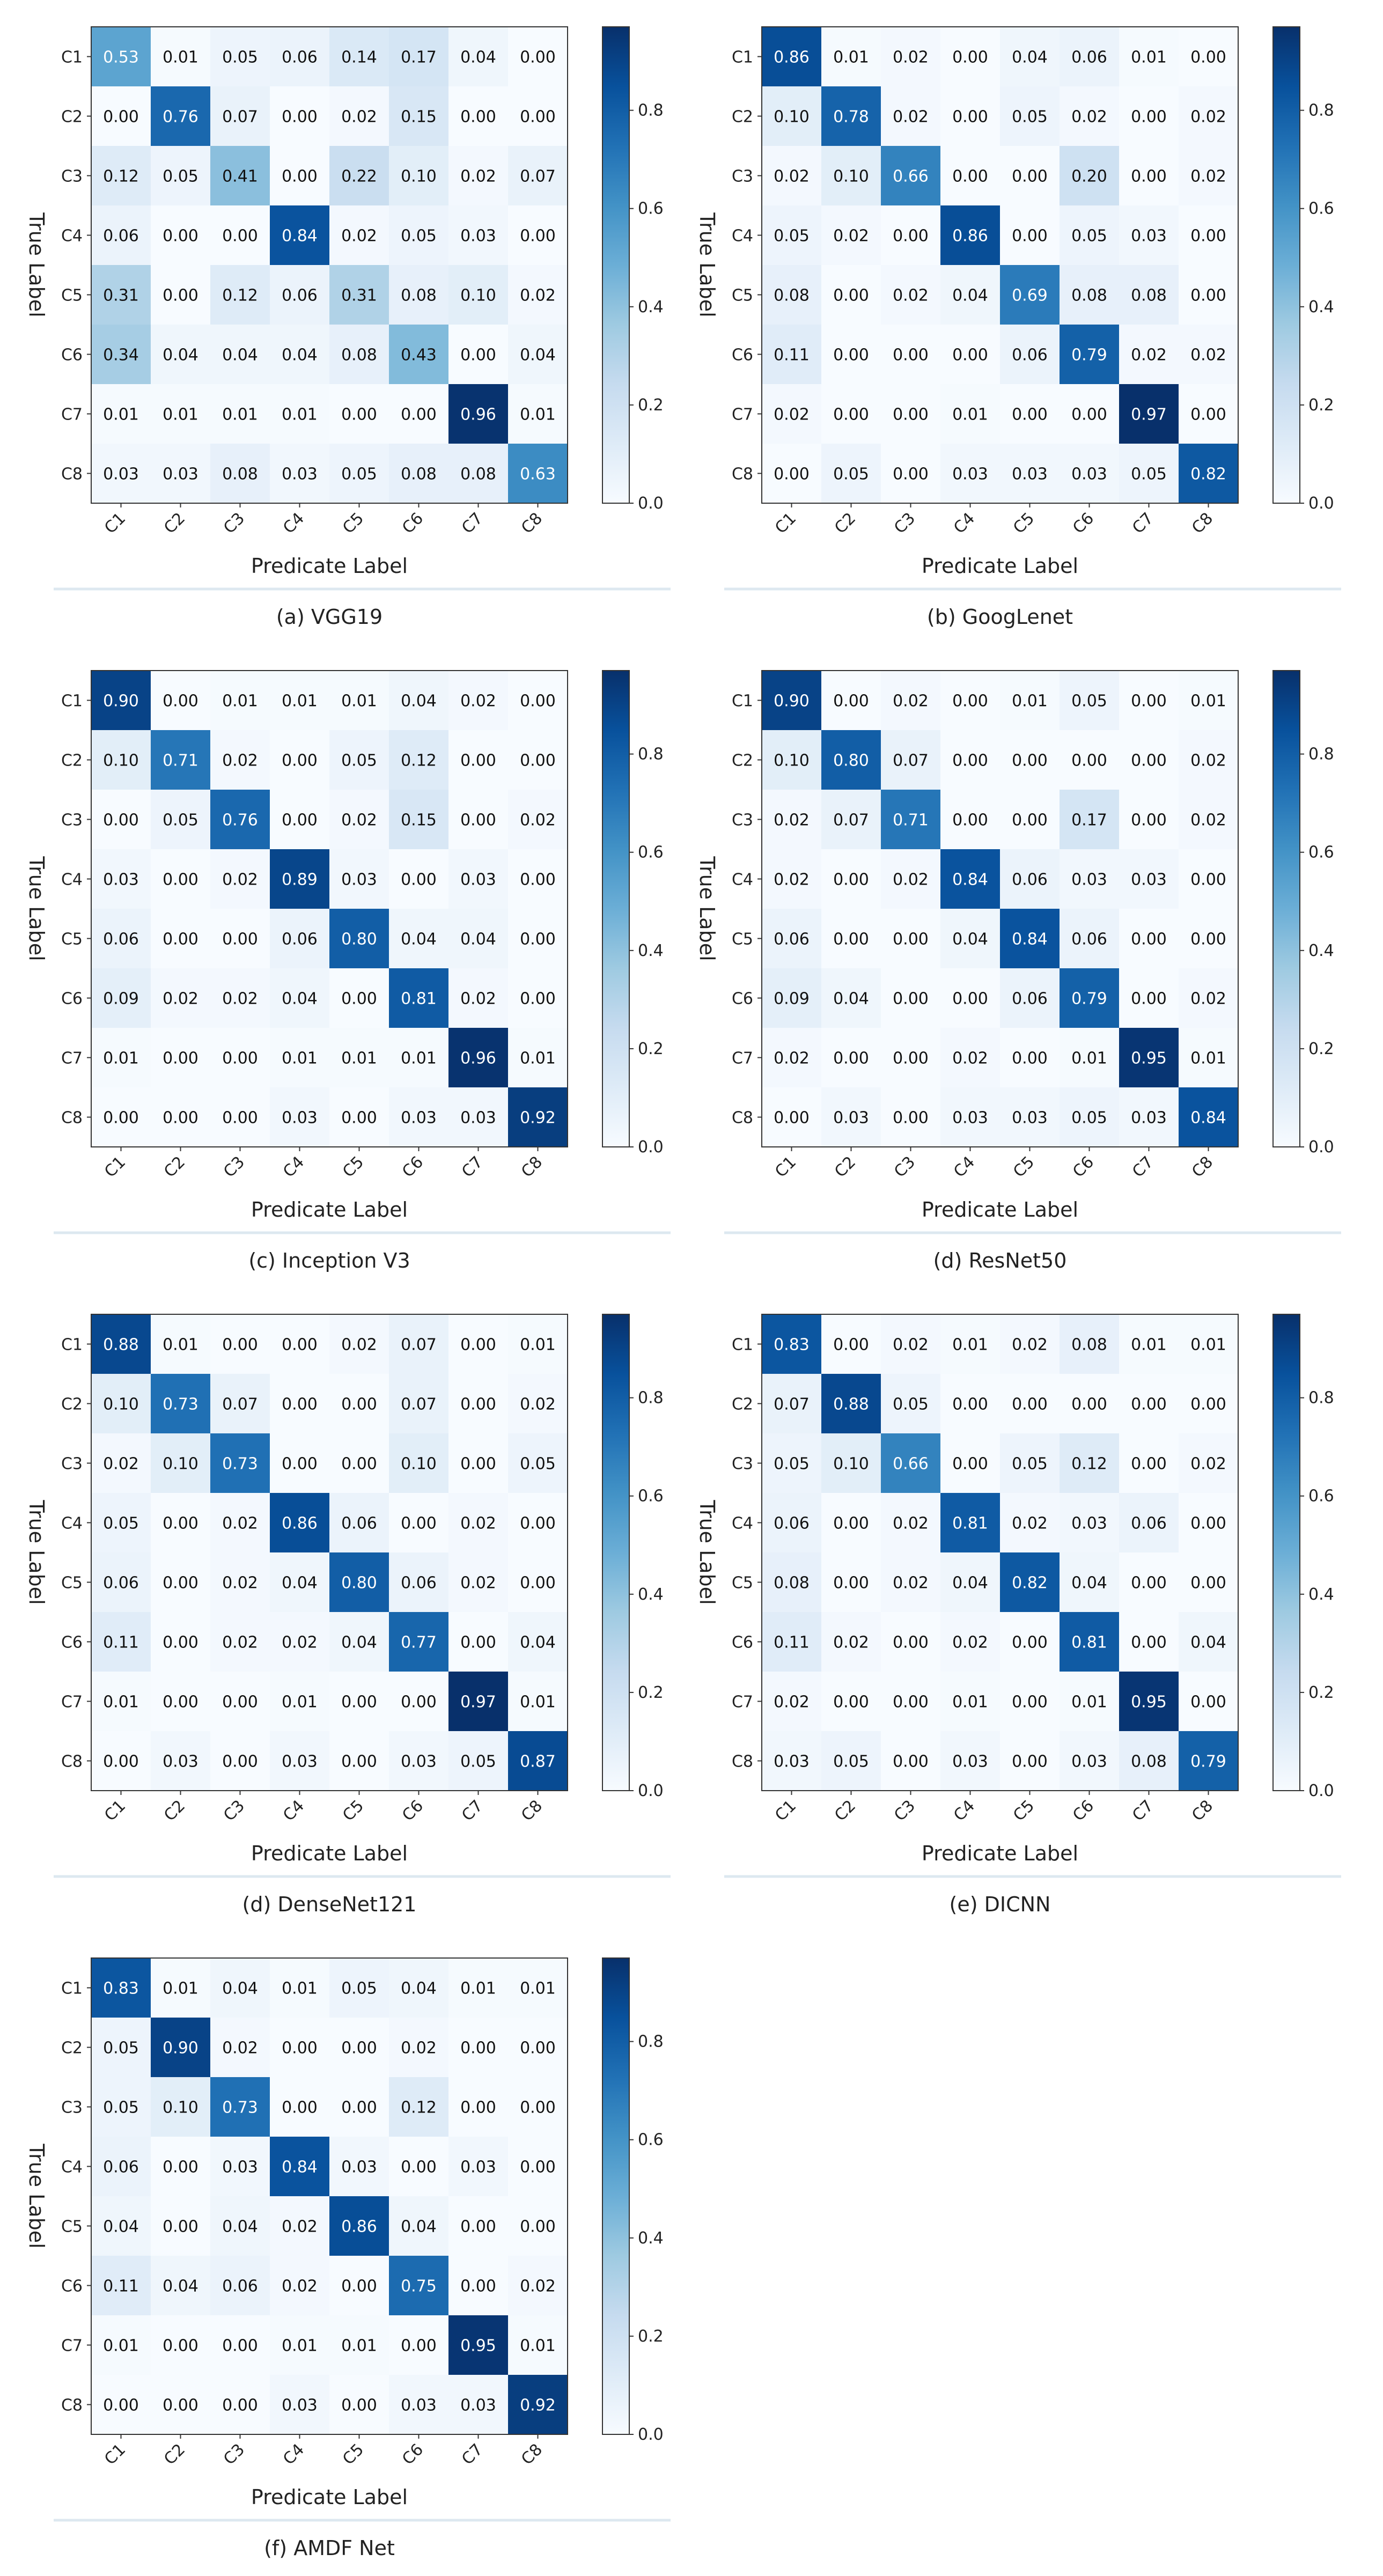  Describe the element at coordinates (300, 880) in the screenshot. I see `cell-value-label: 0.89` at that location.